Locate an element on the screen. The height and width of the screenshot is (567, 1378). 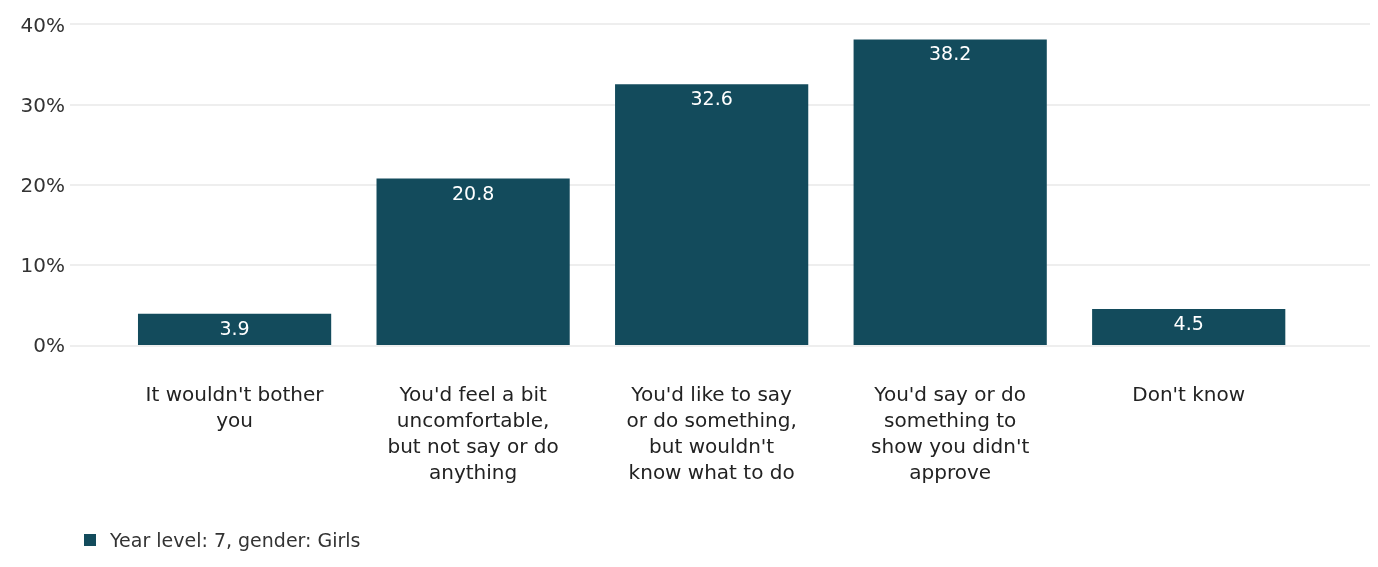
y-tick-label: 40% is located at coordinates (42, 25).